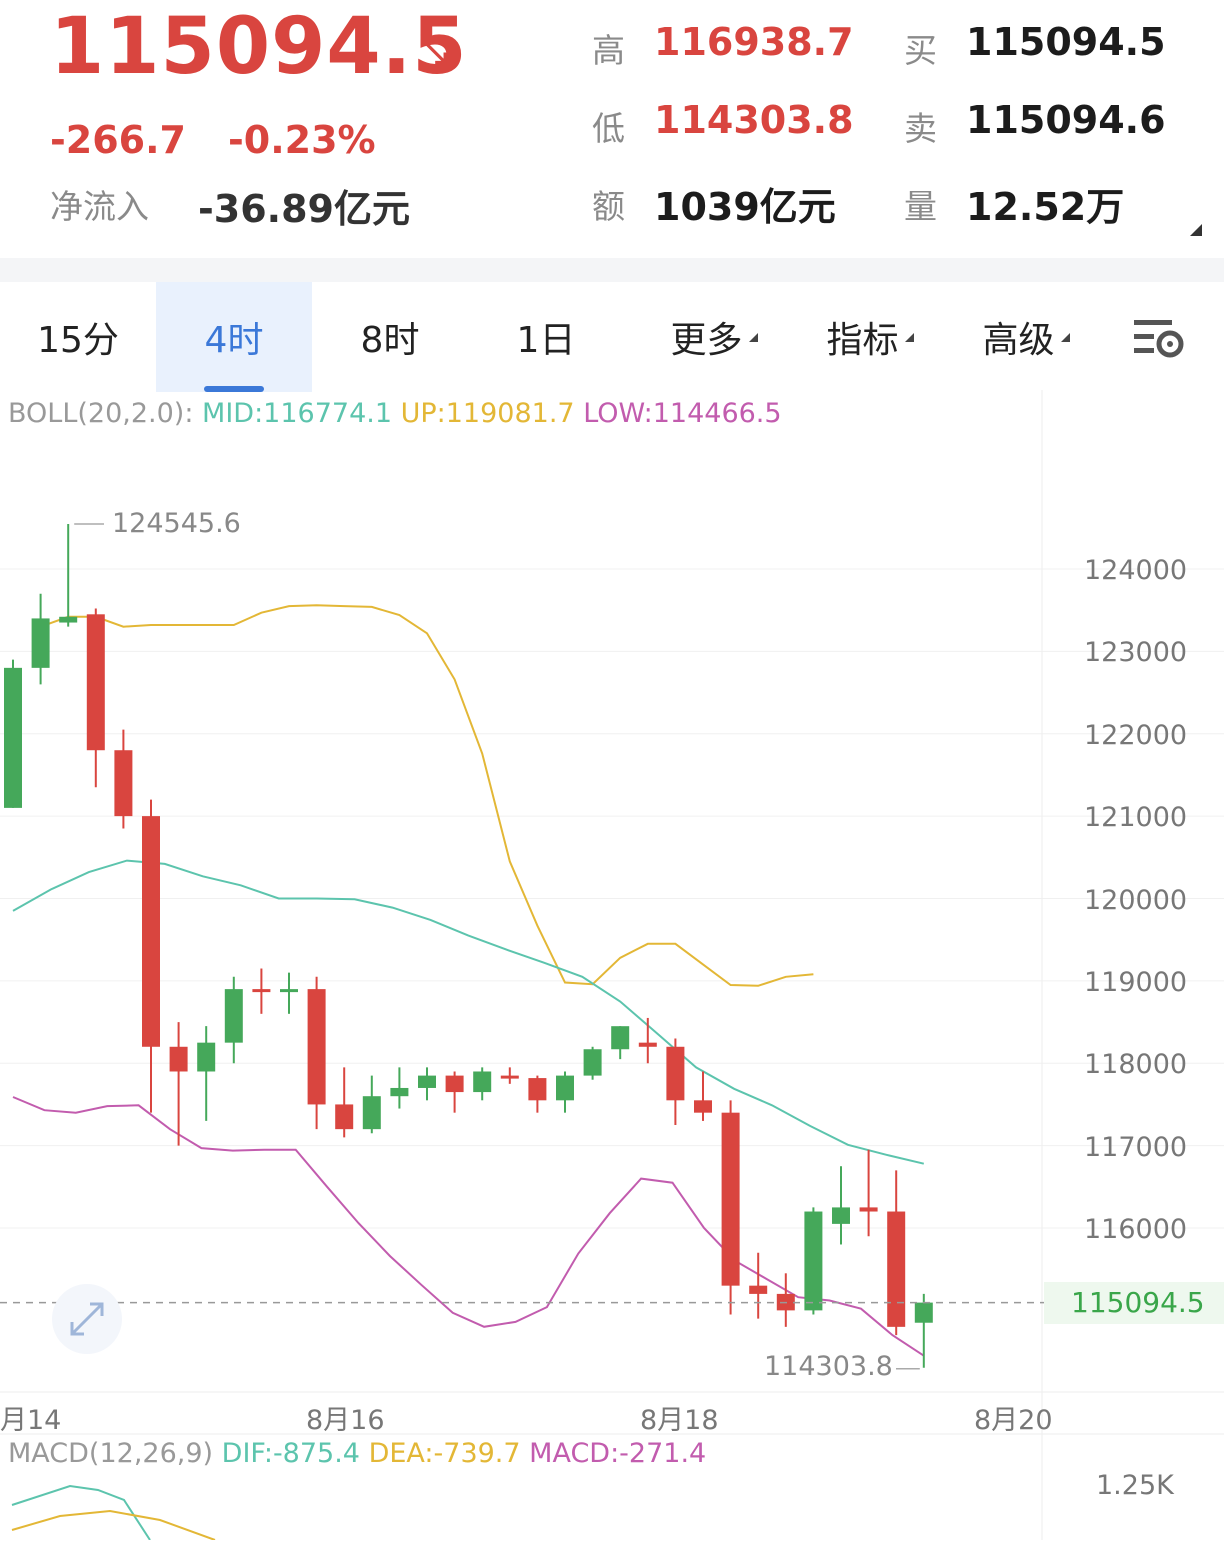  I want to click on inflow-value: -36.89亿元, so click(304, 209).